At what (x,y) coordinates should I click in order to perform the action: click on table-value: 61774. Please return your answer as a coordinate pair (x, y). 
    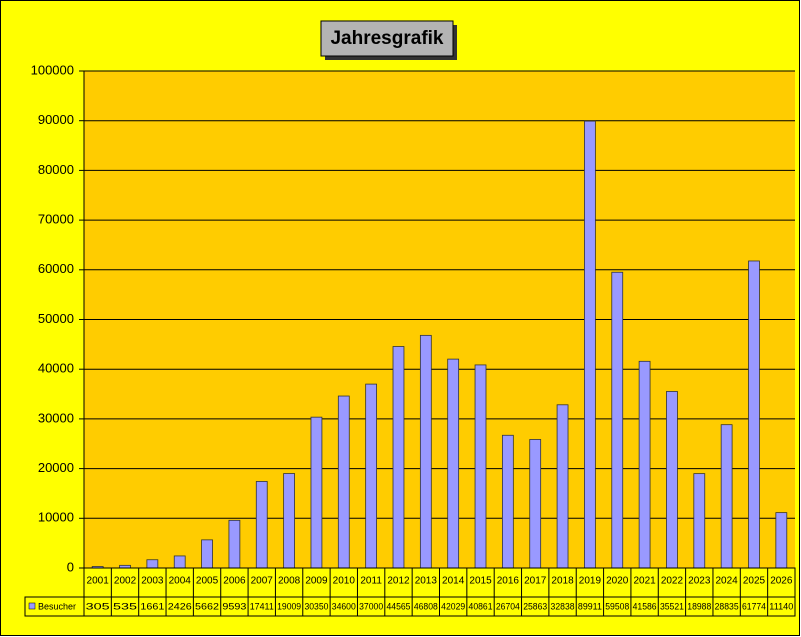
    Looking at the image, I should click on (754, 606).